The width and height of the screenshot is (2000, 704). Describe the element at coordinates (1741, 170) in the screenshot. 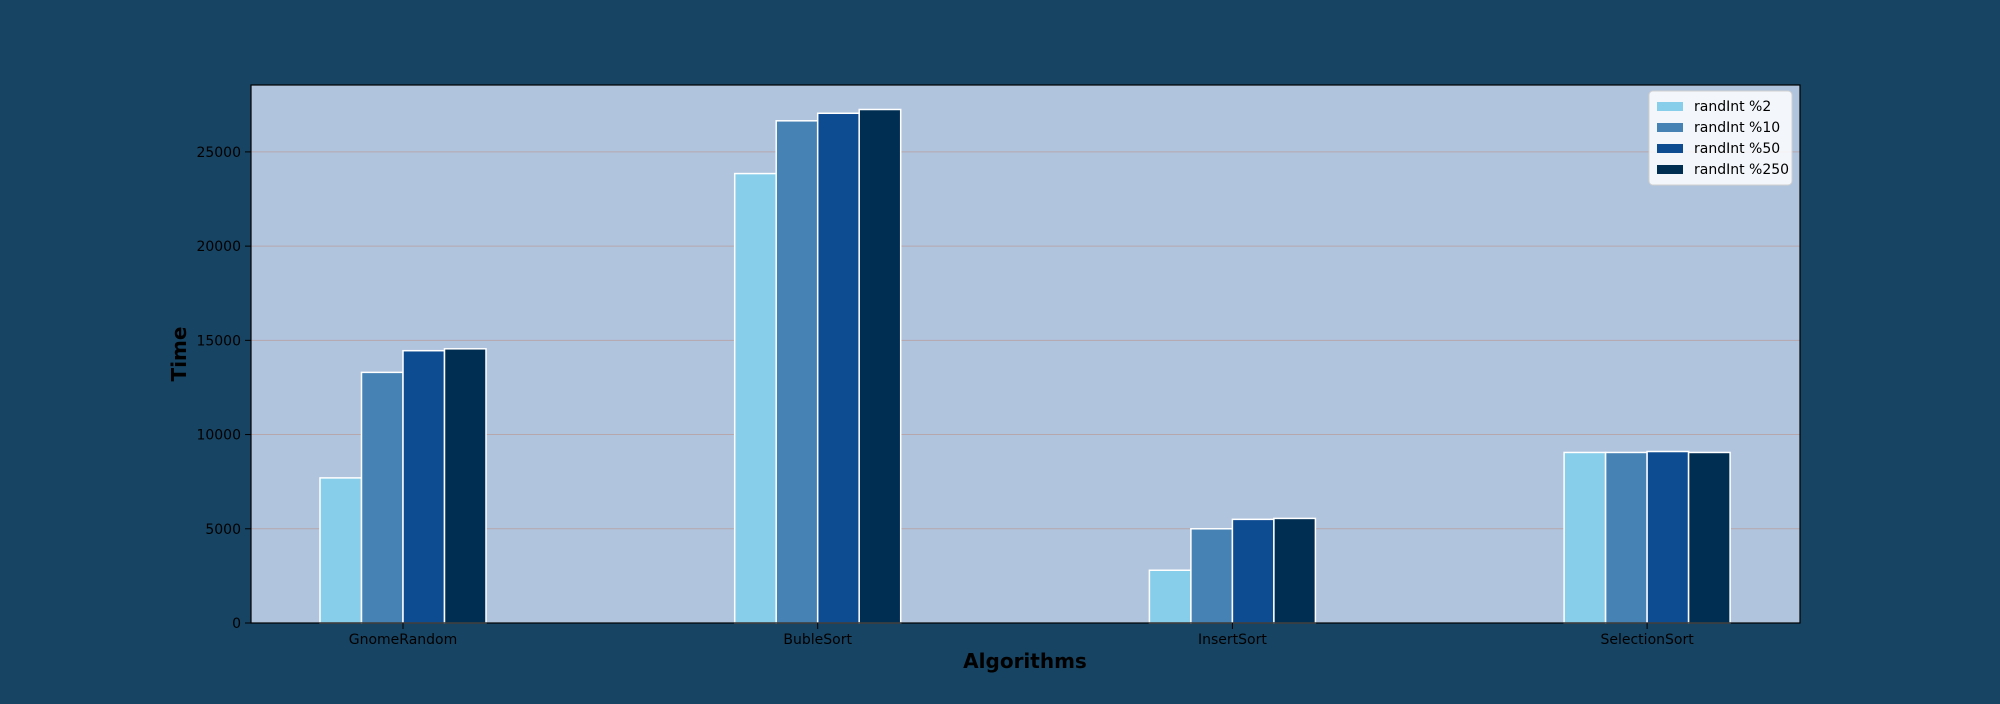

I see `legend-label: randInt %250` at that location.